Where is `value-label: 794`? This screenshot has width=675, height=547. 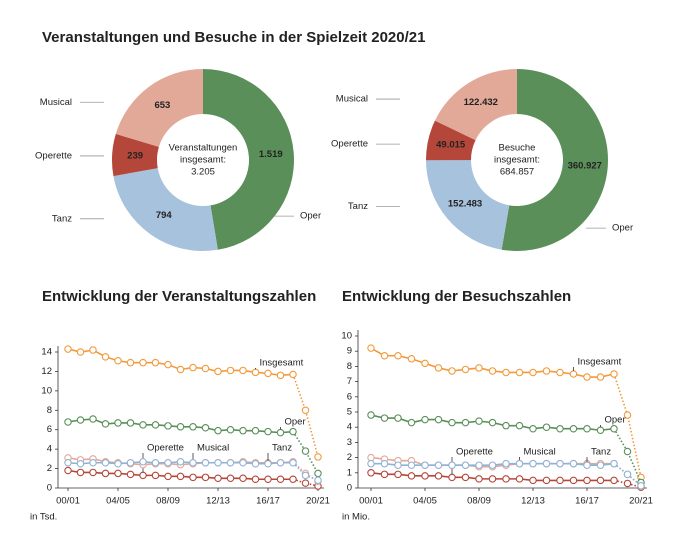 value-label: 794 is located at coordinates (164, 215).